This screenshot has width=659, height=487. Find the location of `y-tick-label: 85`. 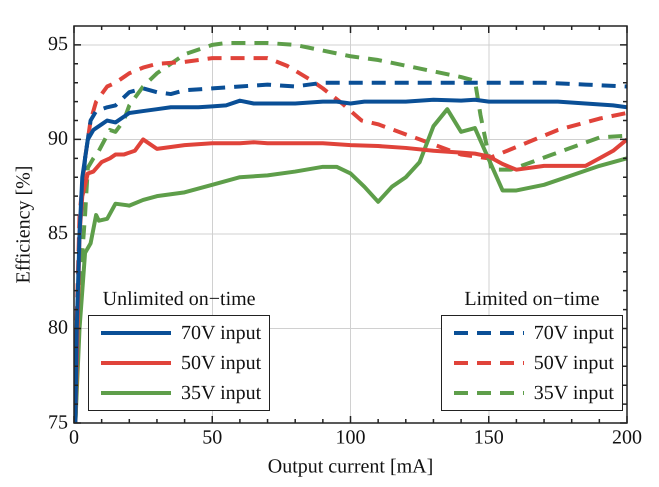

y-tick-label: 85 is located at coordinates (58, 233).